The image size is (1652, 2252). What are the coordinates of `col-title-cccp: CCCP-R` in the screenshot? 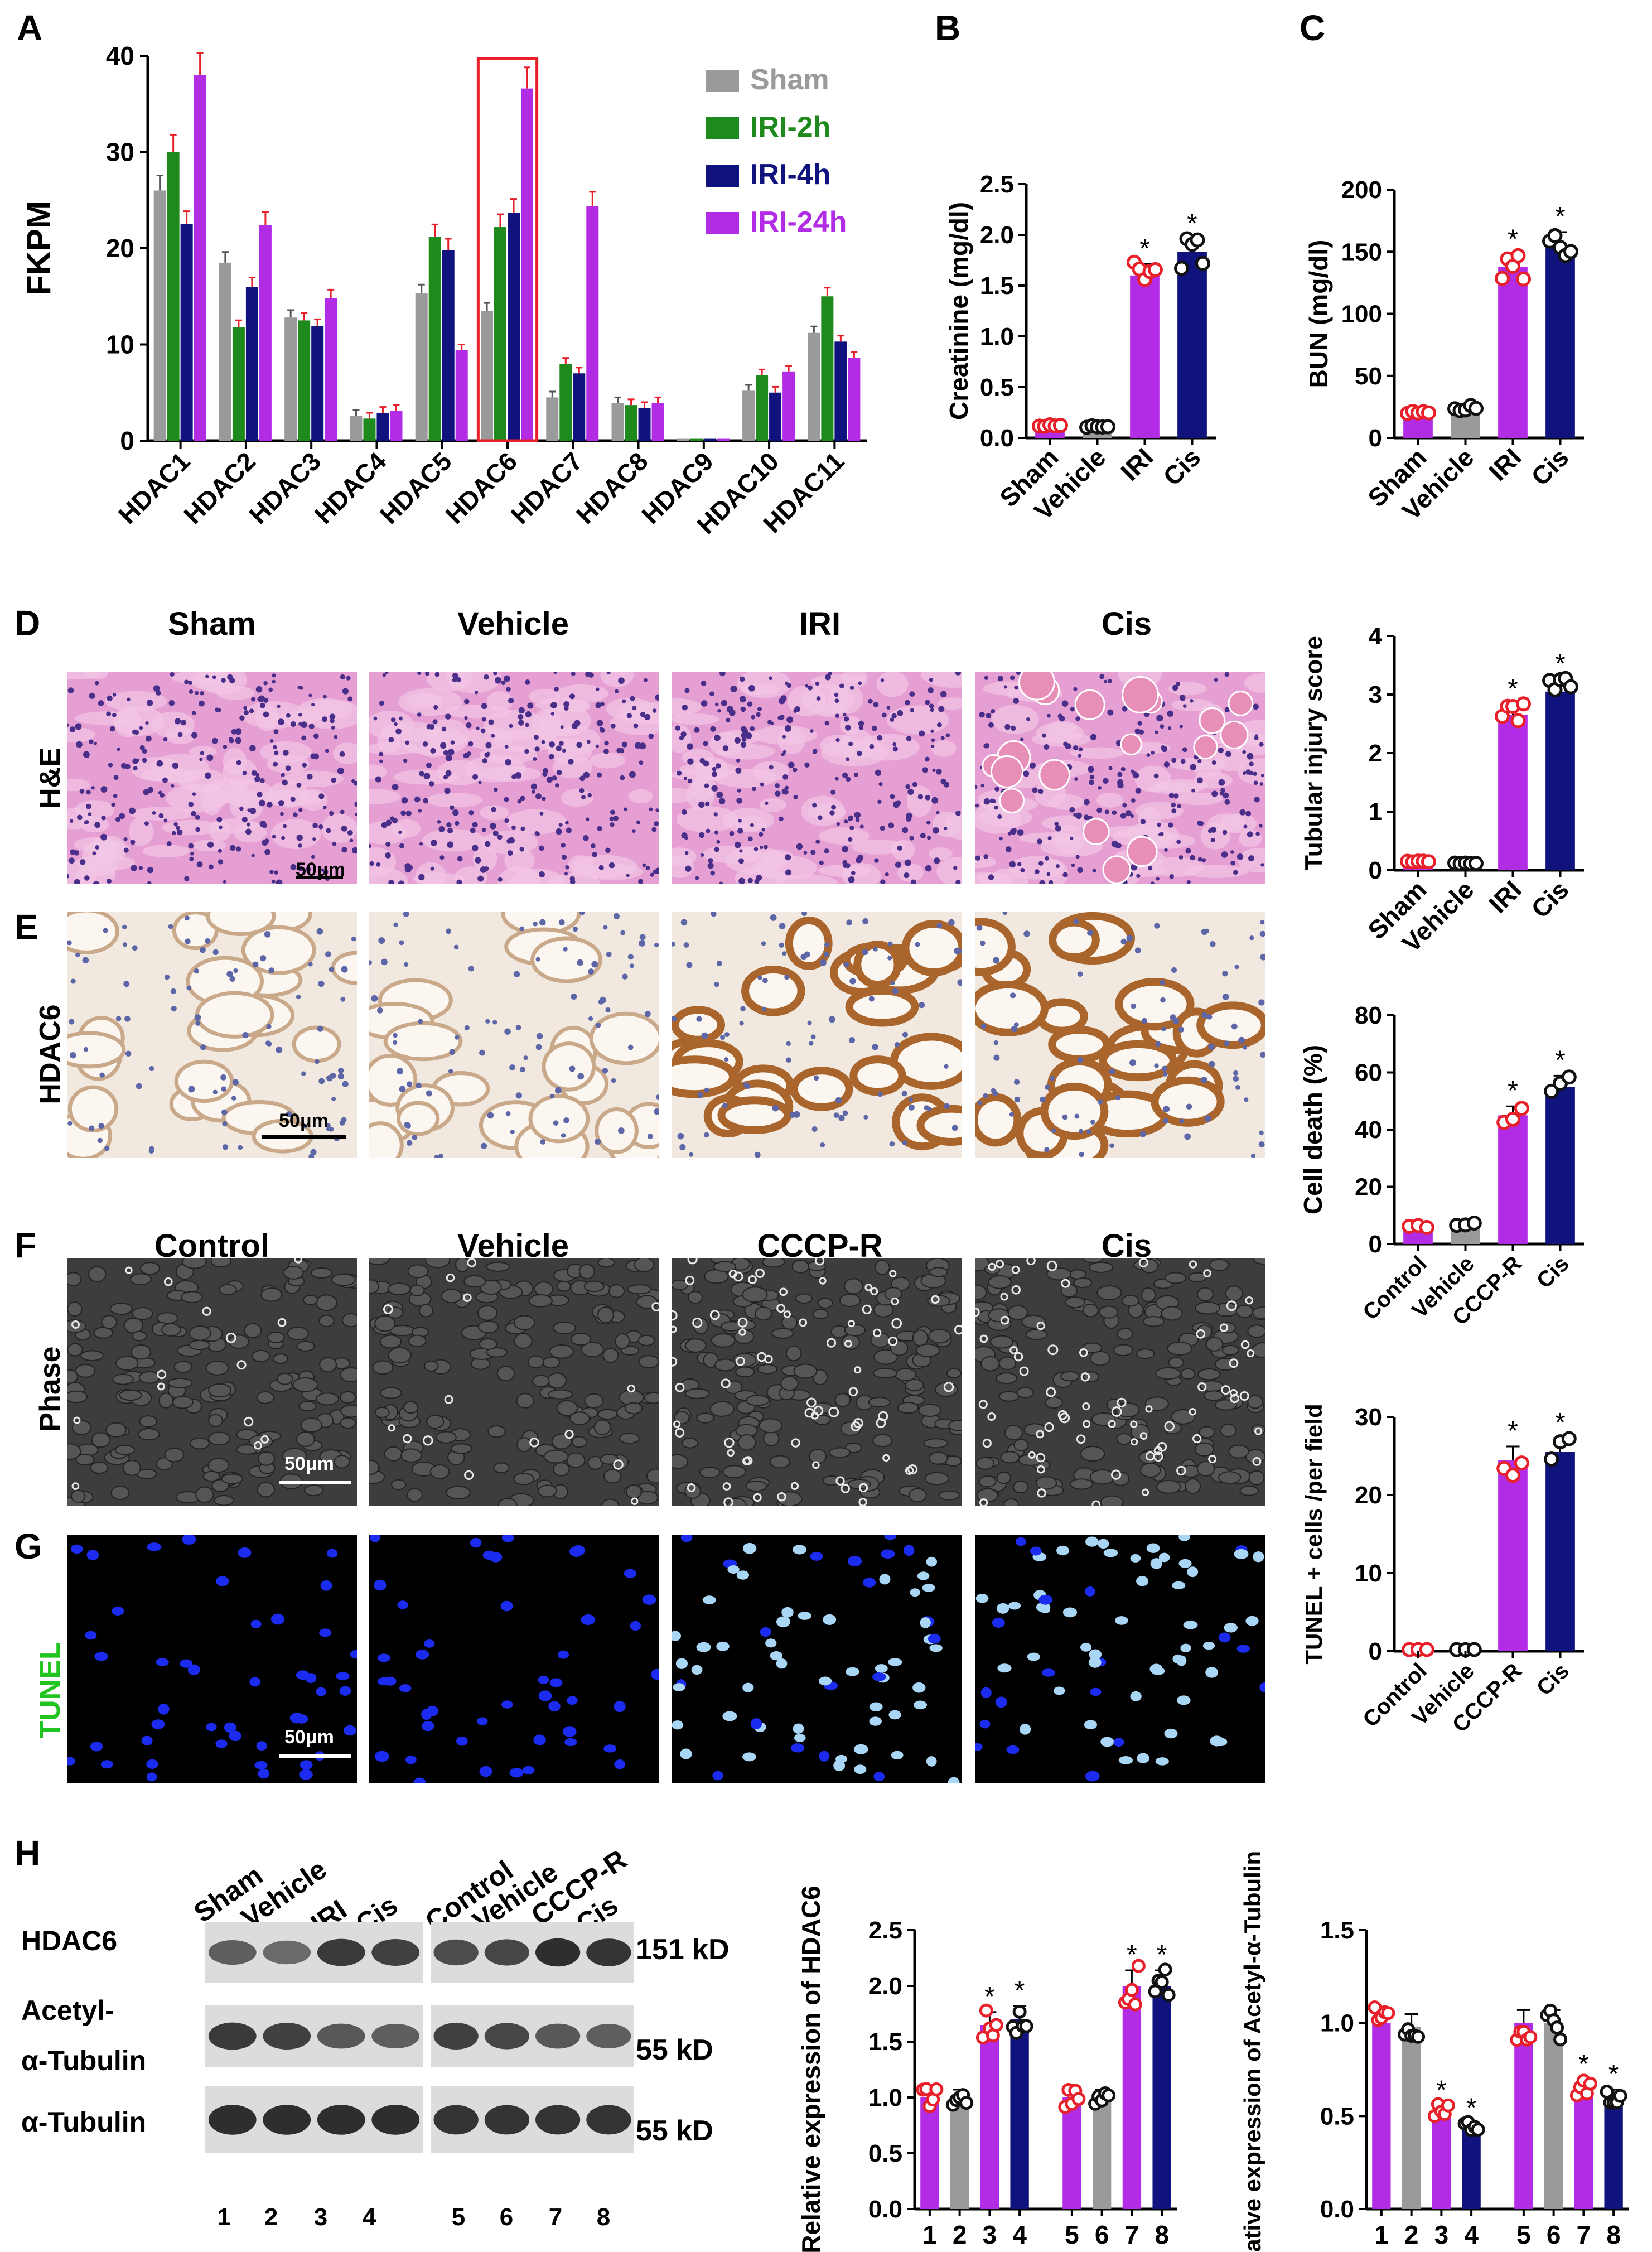 It's located at (820, 1246).